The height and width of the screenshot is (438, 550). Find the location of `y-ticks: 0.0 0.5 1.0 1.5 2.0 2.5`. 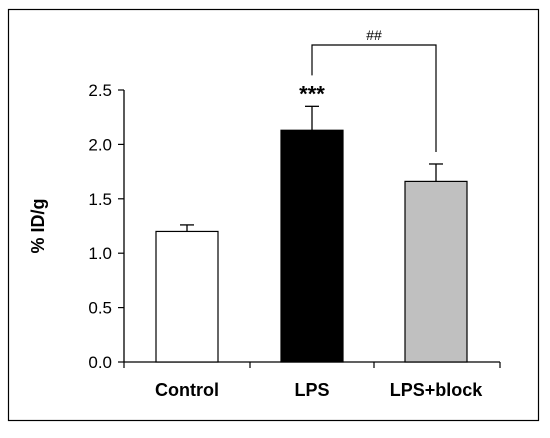

y-ticks: 0.0 0.5 1.0 1.5 2.0 2.5 is located at coordinates (106, 226).